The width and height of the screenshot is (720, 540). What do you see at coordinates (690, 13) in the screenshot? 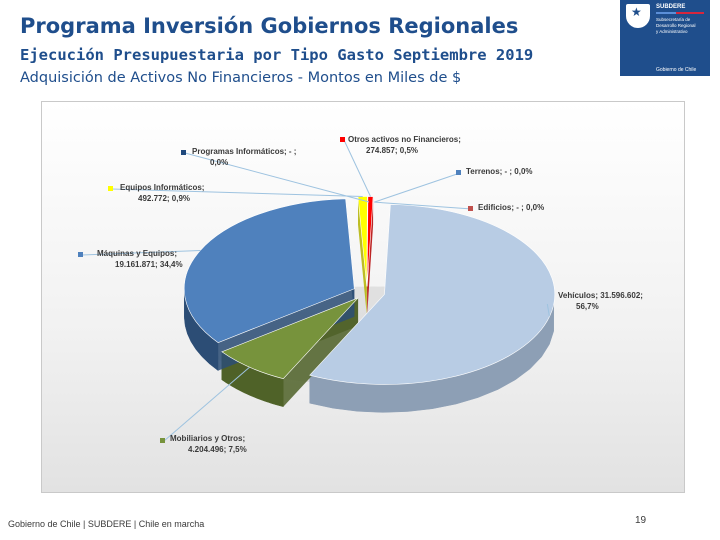
I see `logo-strip-red` at bounding box center [690, 13].